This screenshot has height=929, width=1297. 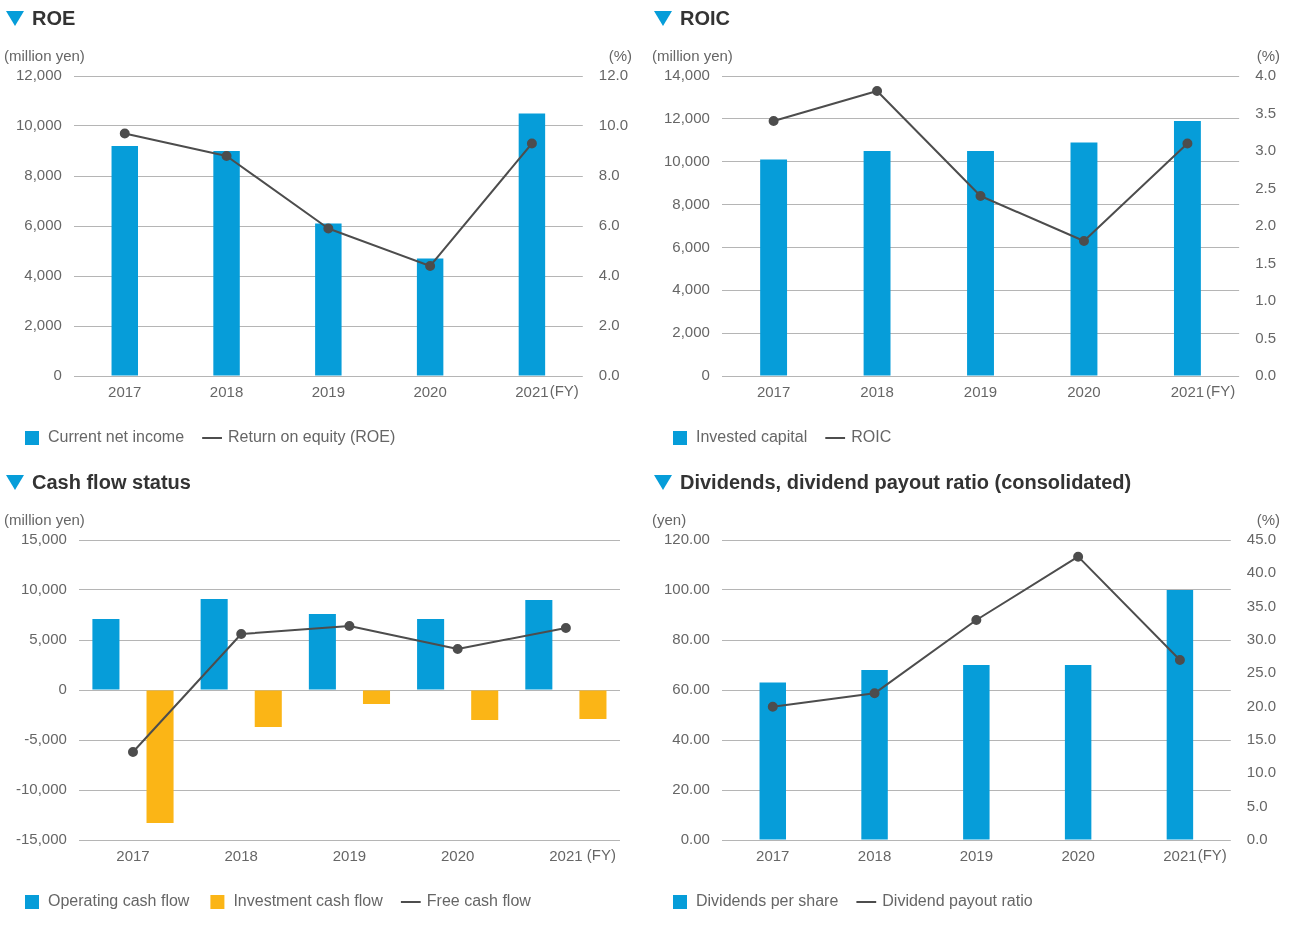 I want to click on chart-title: ROE, so click(x=54, y=18).